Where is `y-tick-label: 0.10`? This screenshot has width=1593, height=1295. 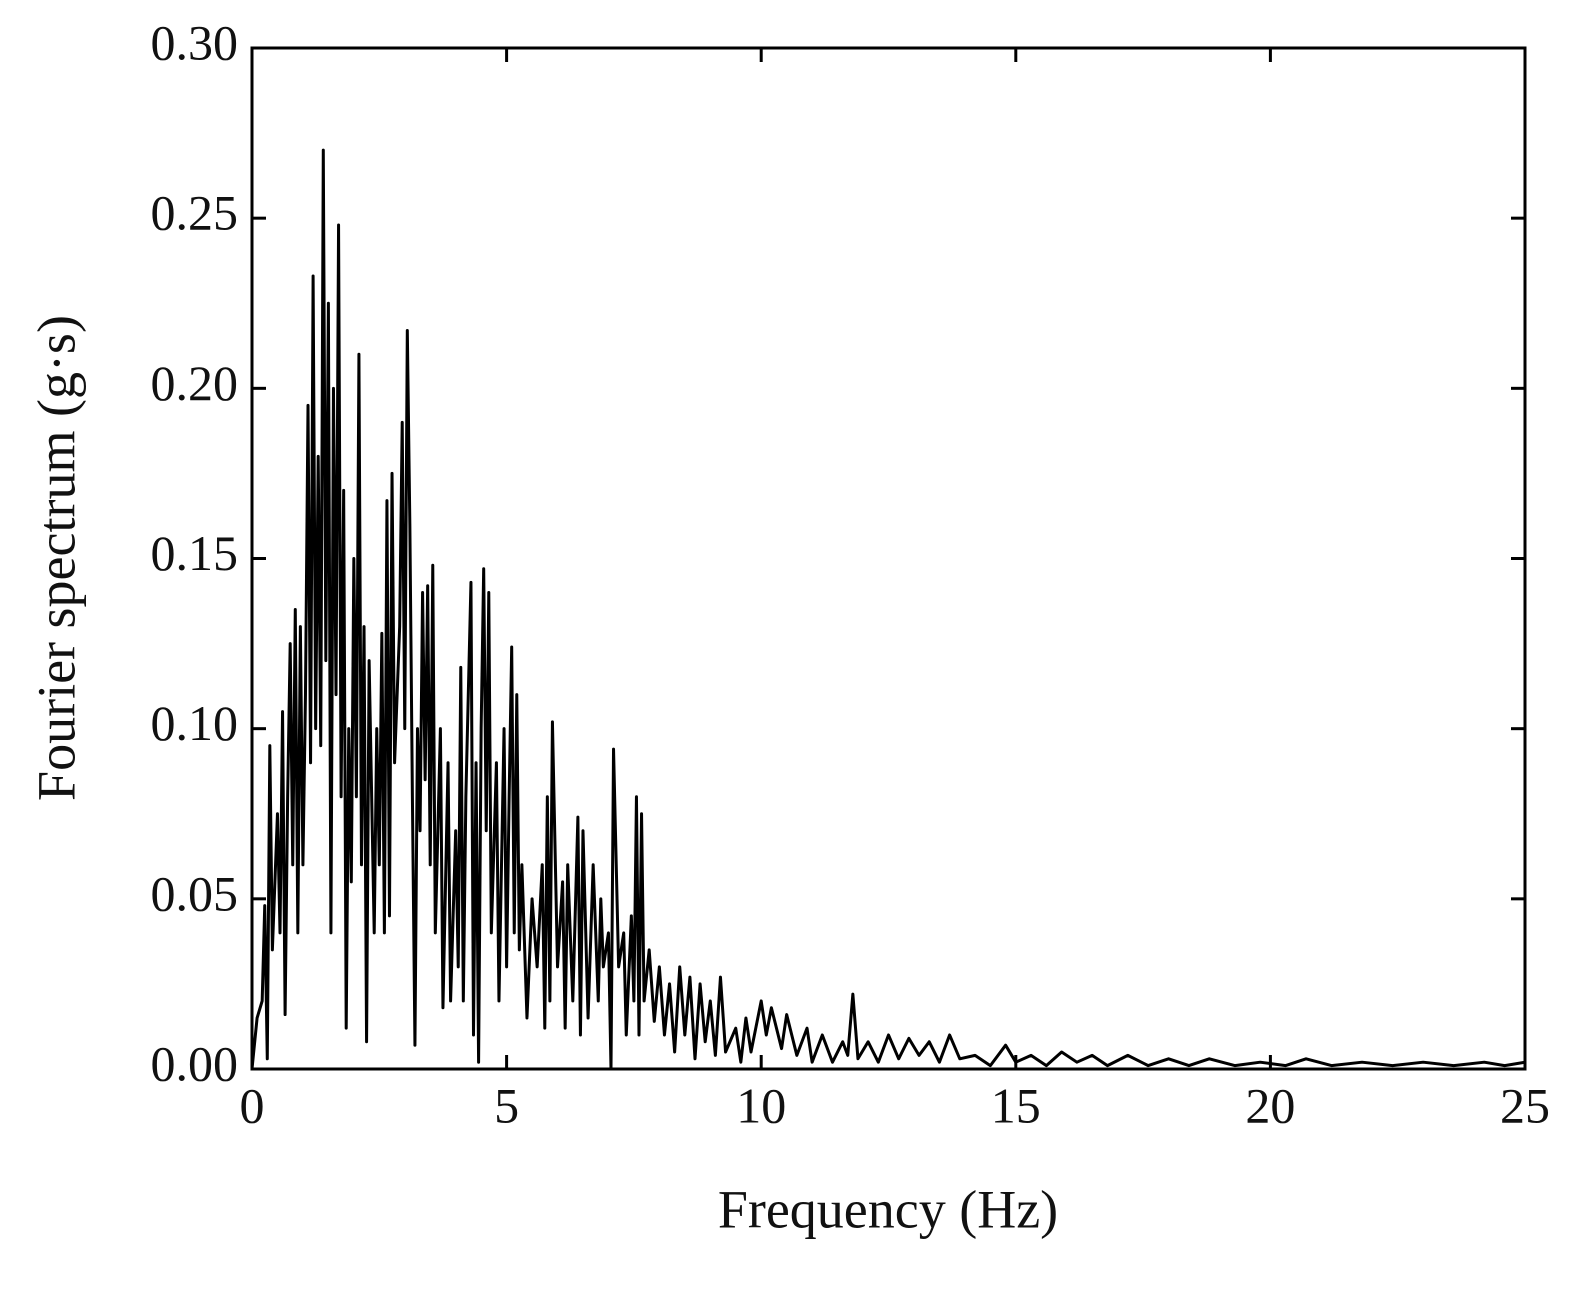
y-tick-label: 0.10 is located at coordinates (195, 723).